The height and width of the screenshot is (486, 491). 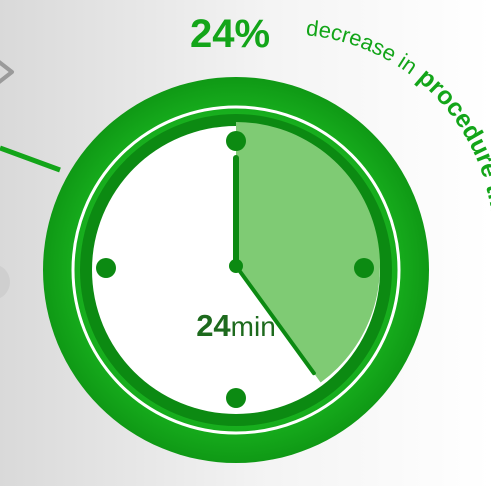 What do you see at coordinates (230, 34) in the screenshot?
I see `headline-percent: 24%` at bounding box center [230, 34].